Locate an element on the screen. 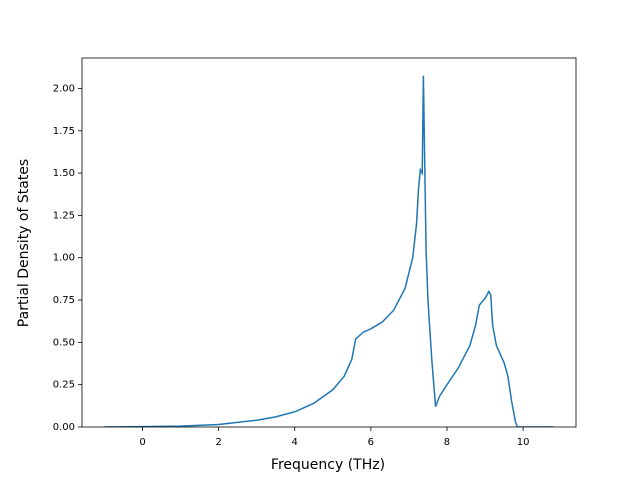 This screenshot has height=480, width=640. y-tick-label: 1.50 is located at coordinates (64, 173).